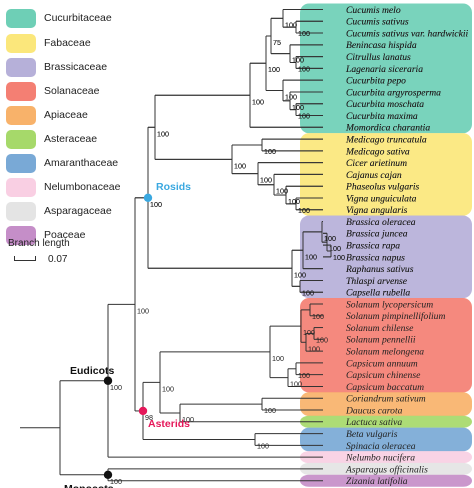 Image resolution: width=474 pixels, height=488 pixels. I want to click on asterids-label: Asterids, so click(169, 424).